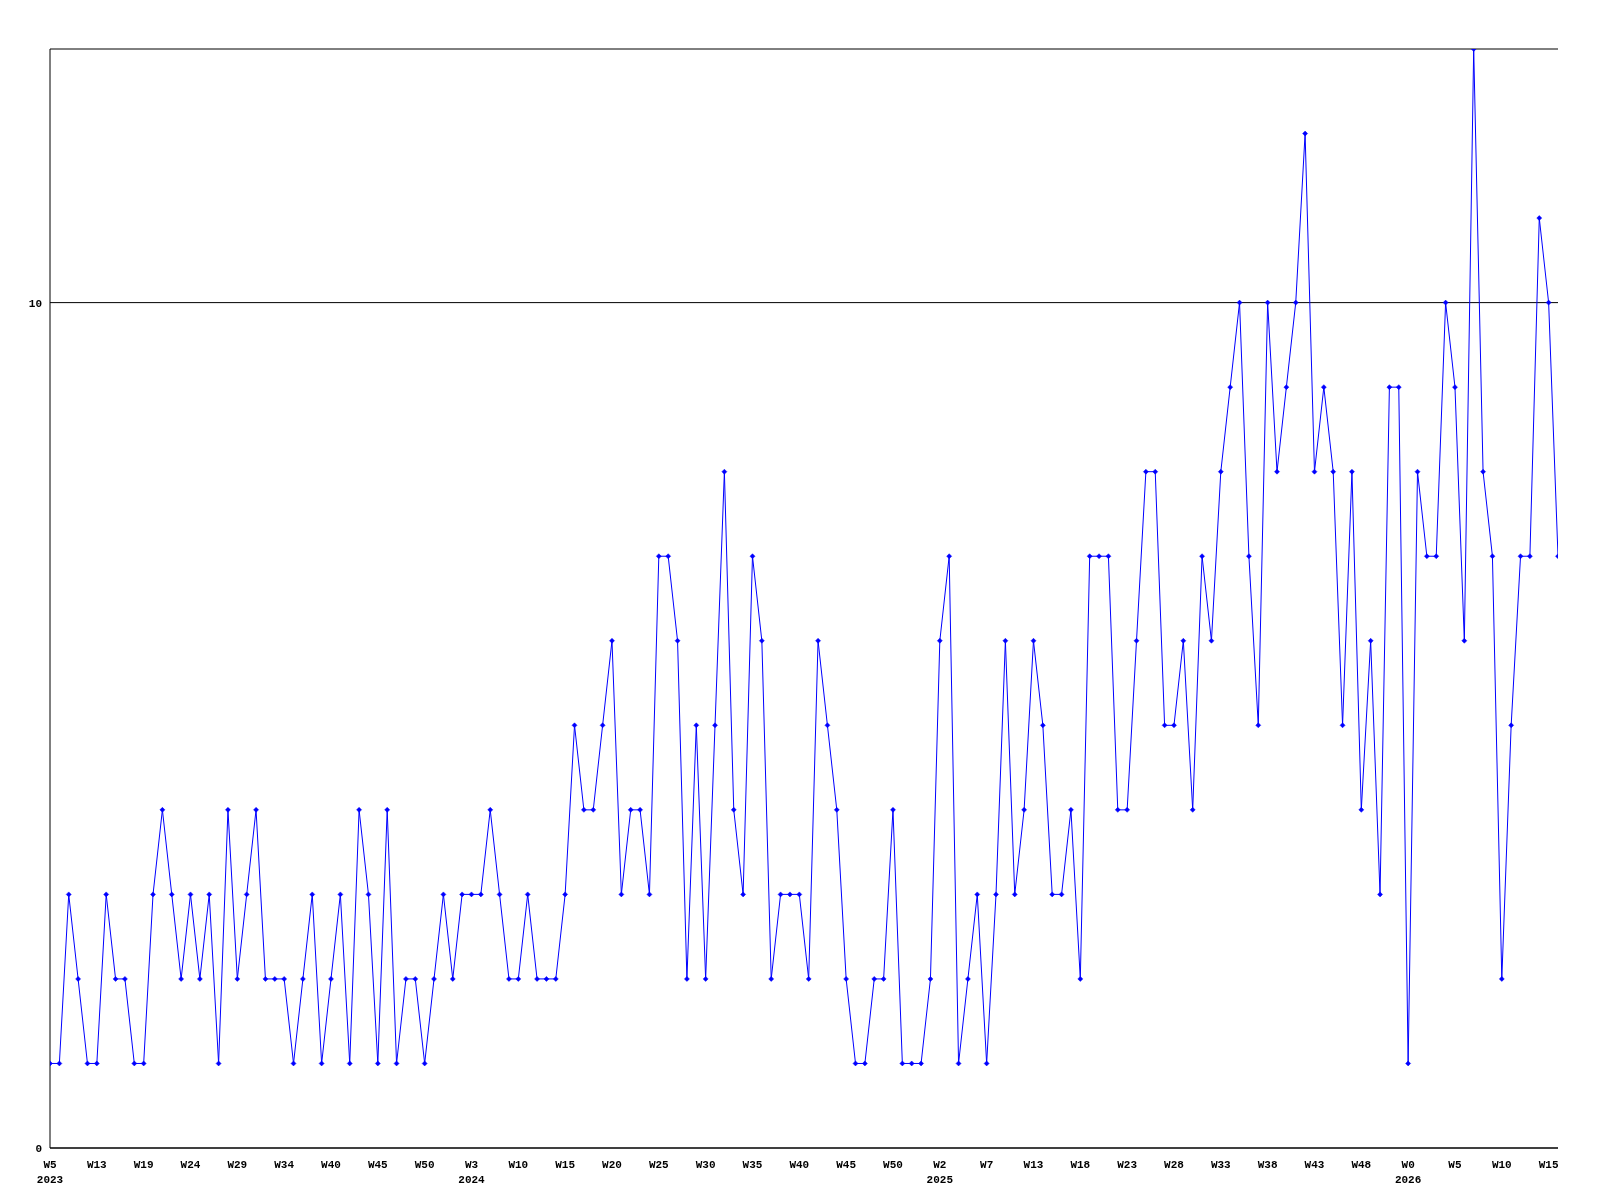  What do you see at coordinates (1455, 1165) in the screenshot?
I see `x-tick-label: W5` at bounding box center [1455, 1165].